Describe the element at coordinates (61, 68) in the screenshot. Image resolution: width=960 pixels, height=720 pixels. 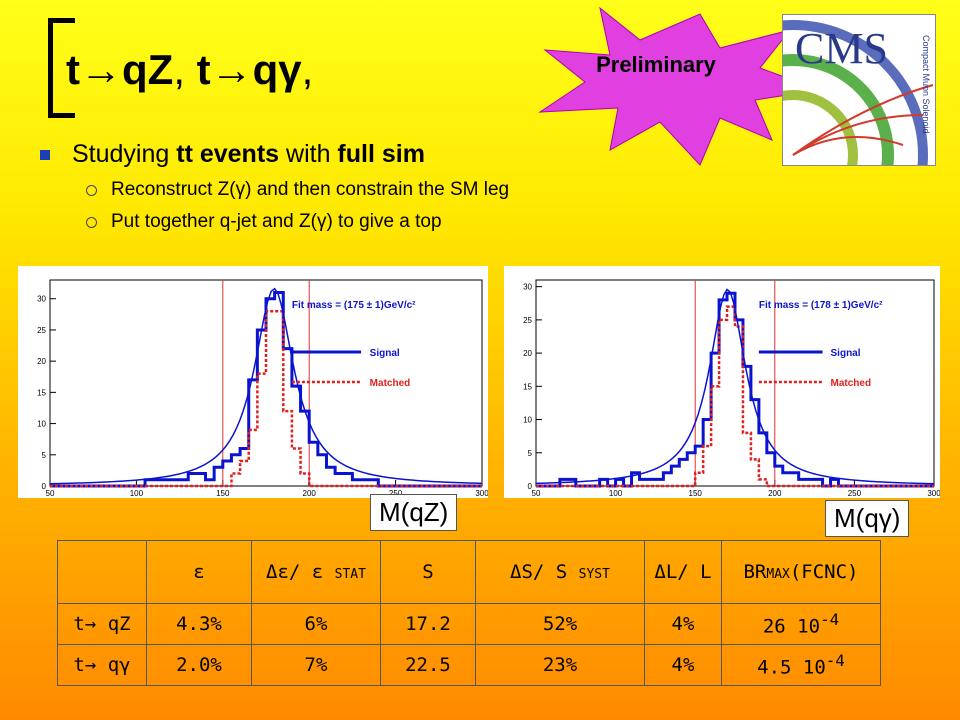
I see `title-bracket` at that location.